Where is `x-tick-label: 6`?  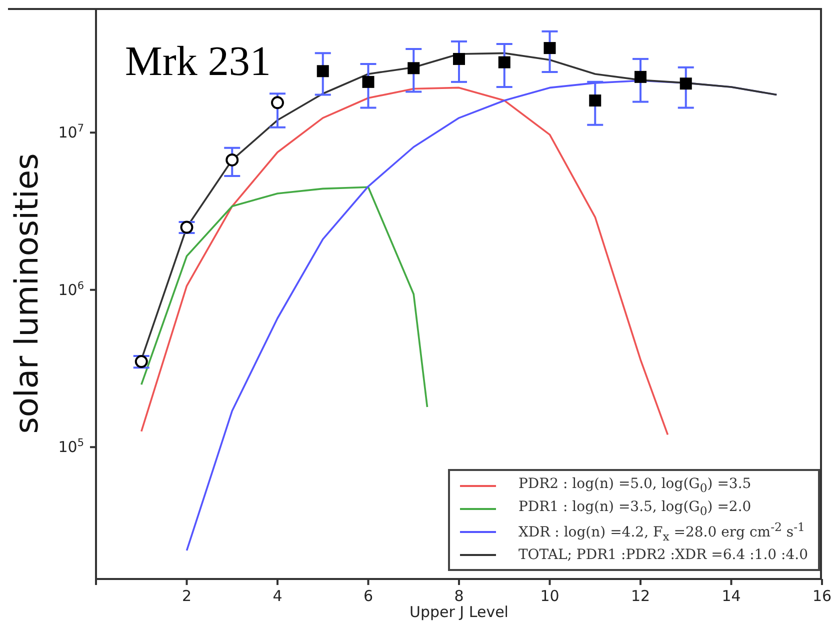 x-tick-label: 6 is located at coordinates (368, 596).